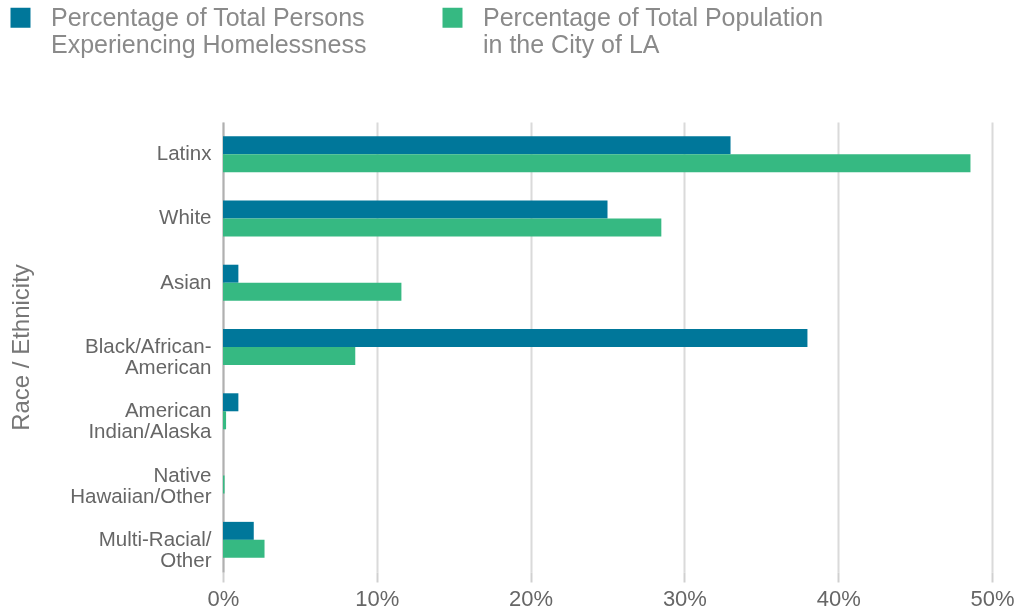 The height and width of the screenshot is (616, 1021). Describe the element at coordinates (838, 598) in the screenshot. I see `x-tick-label: 40%` at that location.